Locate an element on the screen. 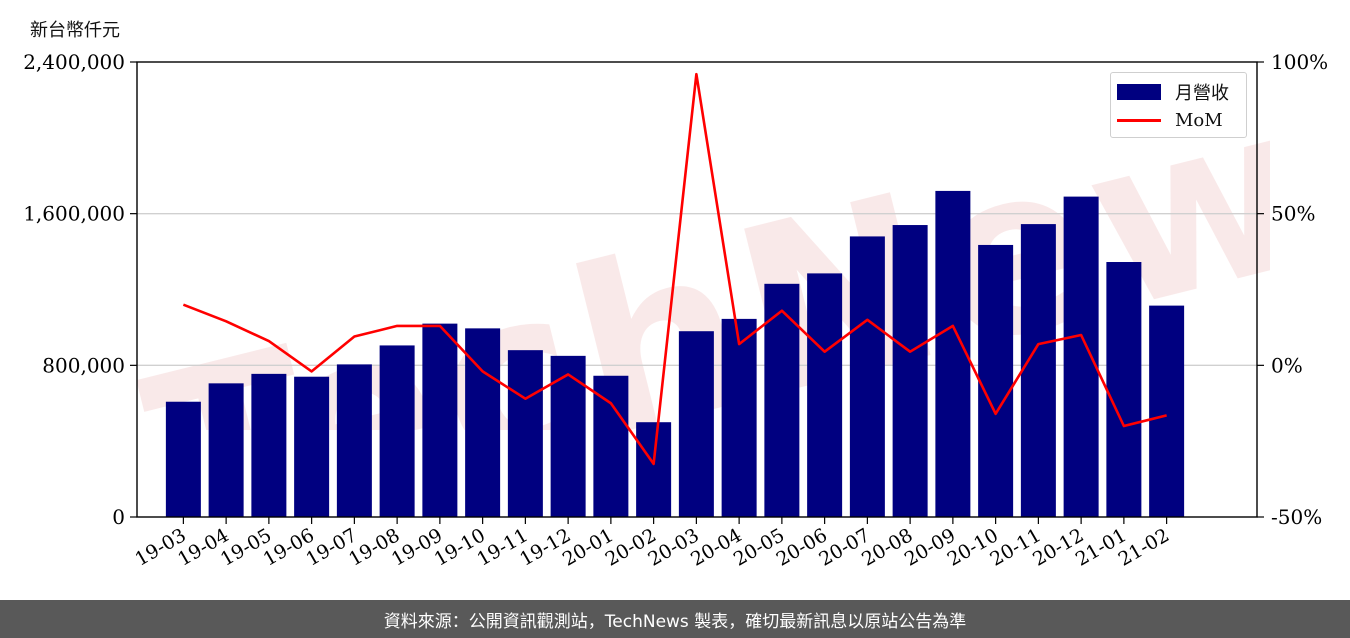 This screenshot has width=1350, height=638. right-tick-label: 50% is located at coordinates (1293, 214).